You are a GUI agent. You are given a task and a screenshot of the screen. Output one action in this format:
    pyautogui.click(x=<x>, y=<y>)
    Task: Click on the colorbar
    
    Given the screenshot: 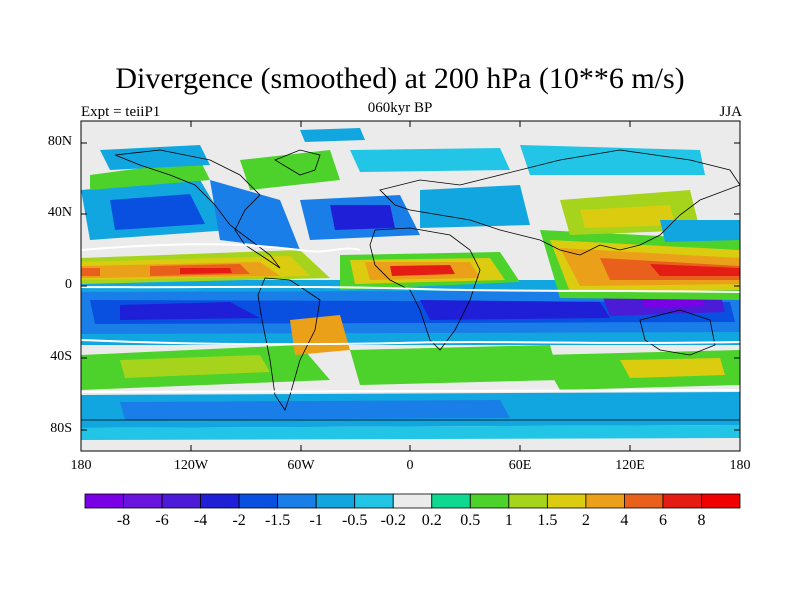 What is the action you would take?
    pyautogui.click(x=412, y=501)
    